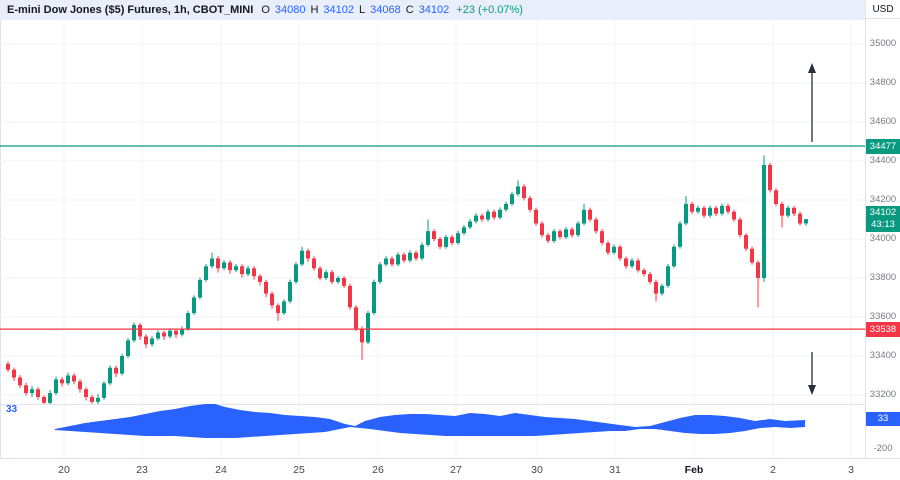 Image resolution: width=900 pixels, height=480 pixels. What do you see at coordinates (883, 43) in the screenshot?
I see `price-tick-label: 35000` at bounding box center [883, 43].